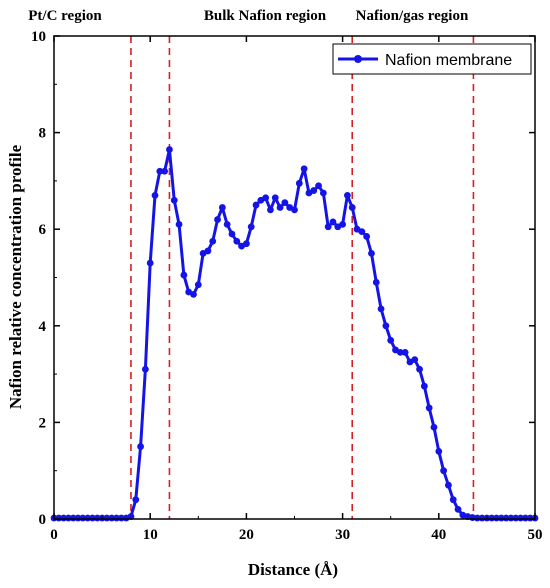  What do you see at coordinates (535, 535) in the screenshot?
I see `x-tick-label-50: 50` at bounding box center [535, 535].